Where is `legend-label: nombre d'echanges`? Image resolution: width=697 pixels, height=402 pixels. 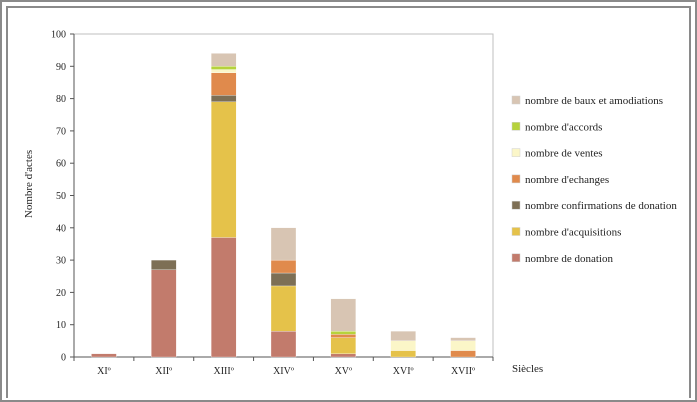 legend-label: nombre d'echanges is located at coordinates (567, 180).